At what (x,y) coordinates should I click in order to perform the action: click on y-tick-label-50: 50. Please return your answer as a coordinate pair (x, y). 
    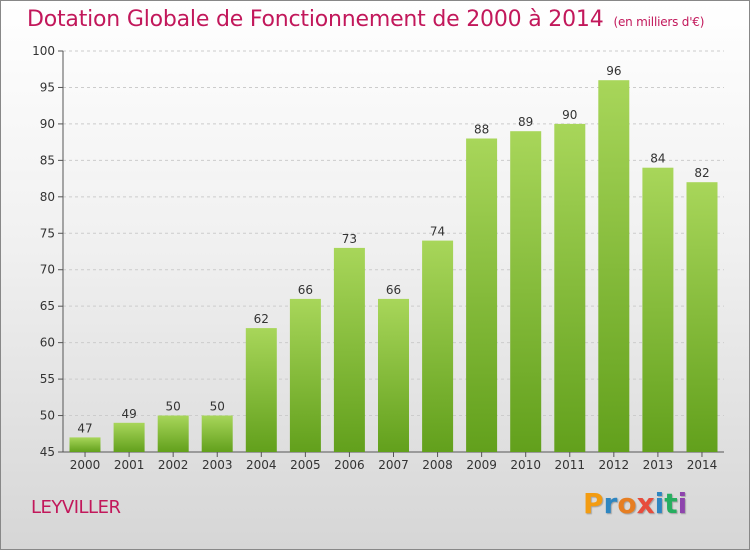
    Looking at the image, I should click on (47, 416).